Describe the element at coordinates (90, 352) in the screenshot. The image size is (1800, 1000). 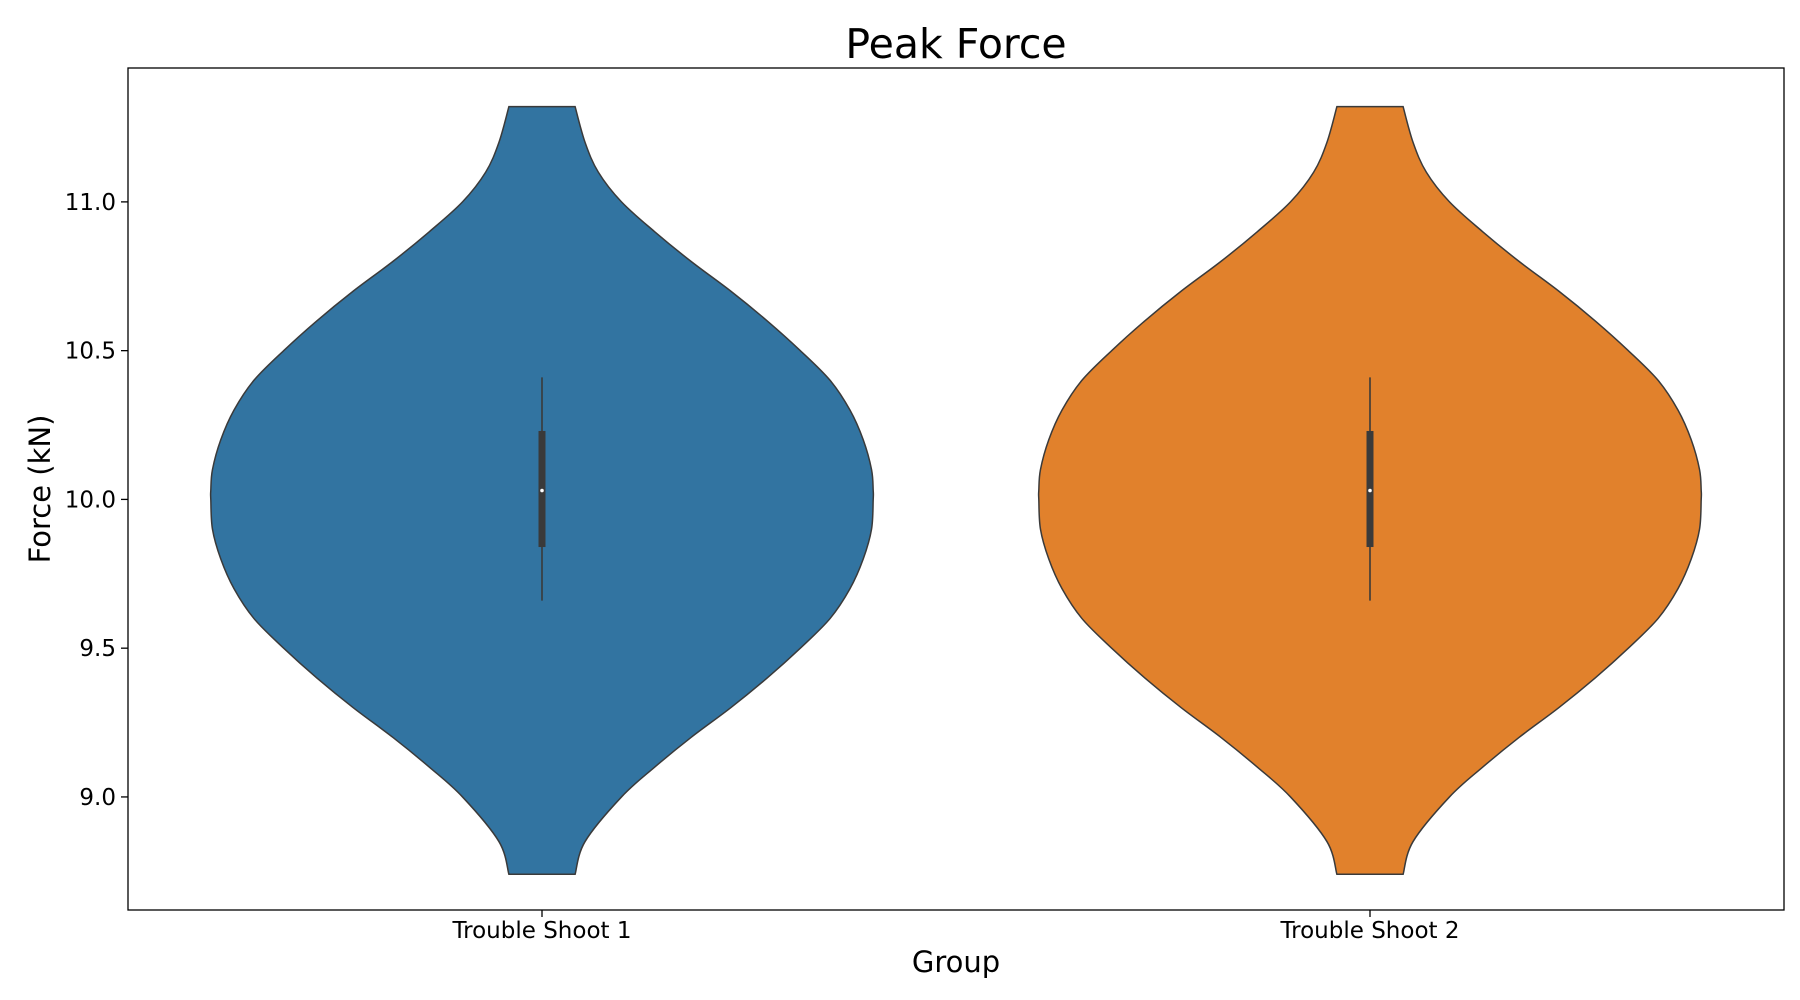
I see `y-tick-label: 10.5` at that location.